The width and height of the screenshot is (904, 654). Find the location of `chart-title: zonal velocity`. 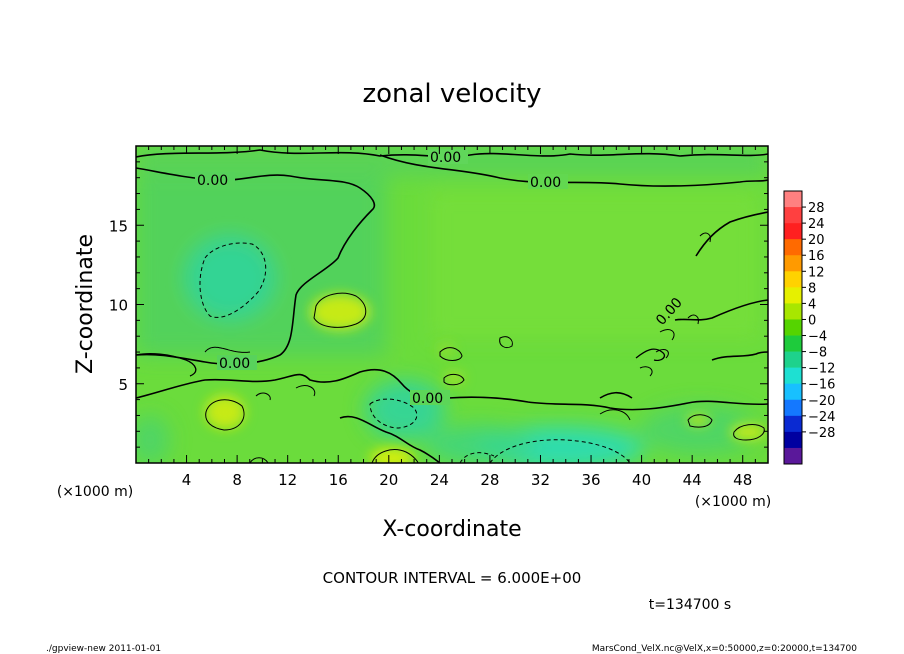

chart-title: zonal velocity is located at coordinates (451, 94).